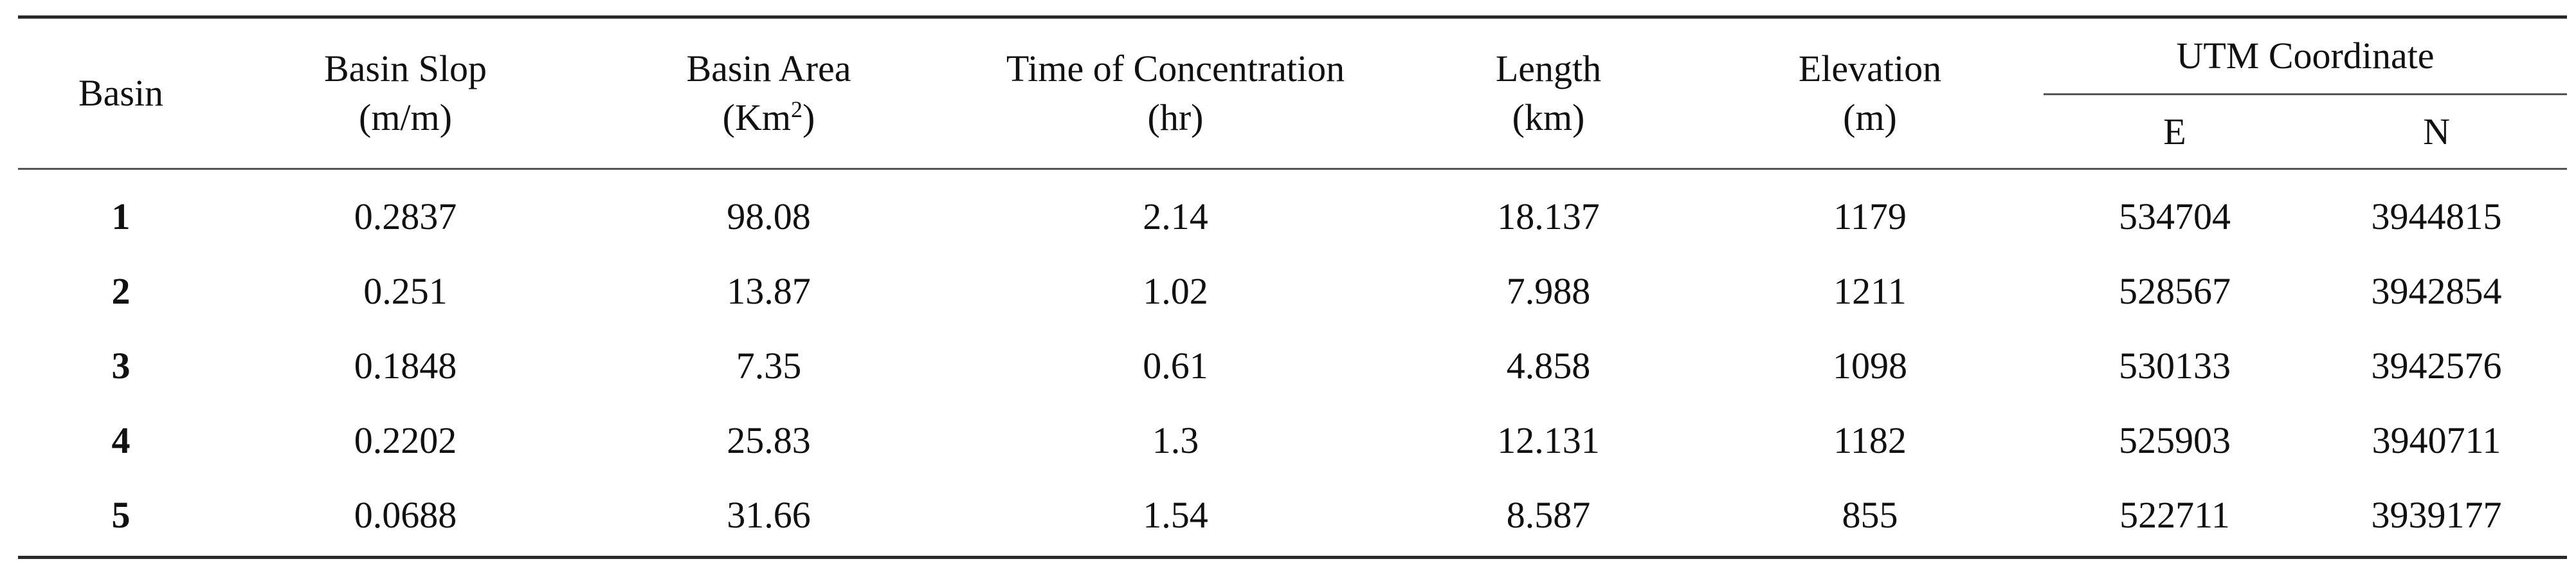 Image resolution: width=2576 pixels, height=568 pixels. What do you see at coordinates (1548, 216) in the screenshot?
I see `cell-length: 18.137` at bounding box center [1548, 216].